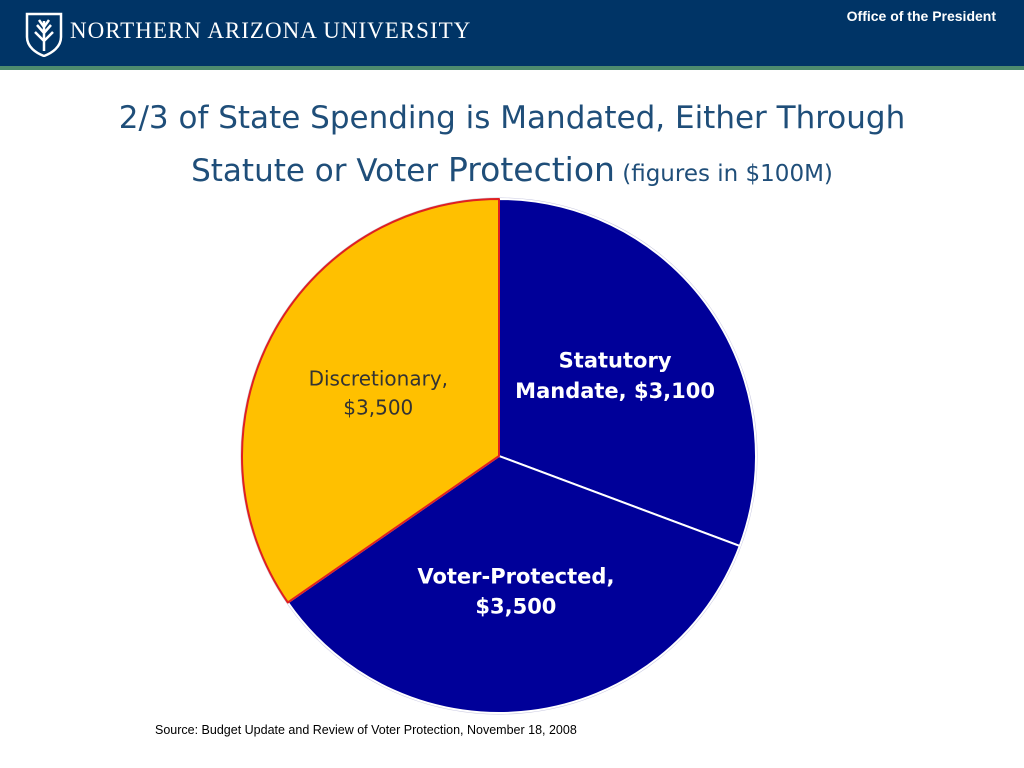 The height and width of the screenshot is (768, 1024). I want to click on pie-slice-voter-protected, so click(513, 584).